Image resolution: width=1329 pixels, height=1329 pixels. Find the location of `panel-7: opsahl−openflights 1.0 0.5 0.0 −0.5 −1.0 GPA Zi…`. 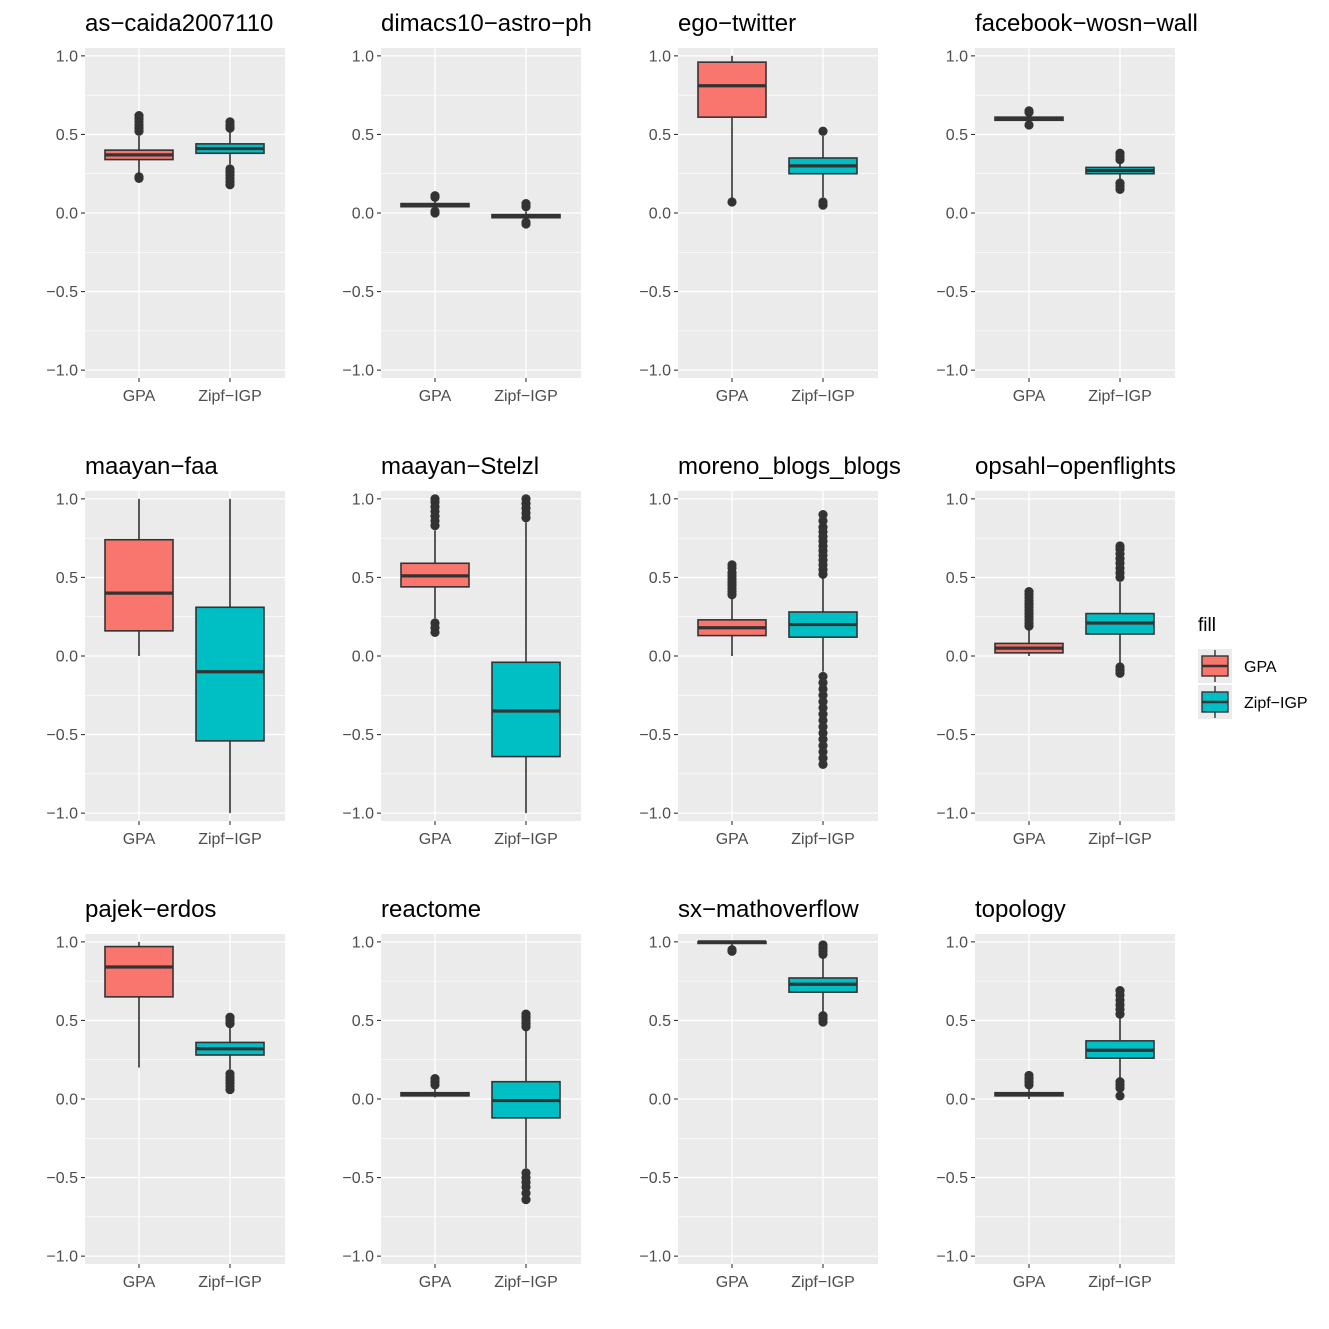

panel-7: opsahl−openflights 1.0 0.5 0.0 −0.5 −1.0 GPA Zi… is located at coordinates (1055, 650).